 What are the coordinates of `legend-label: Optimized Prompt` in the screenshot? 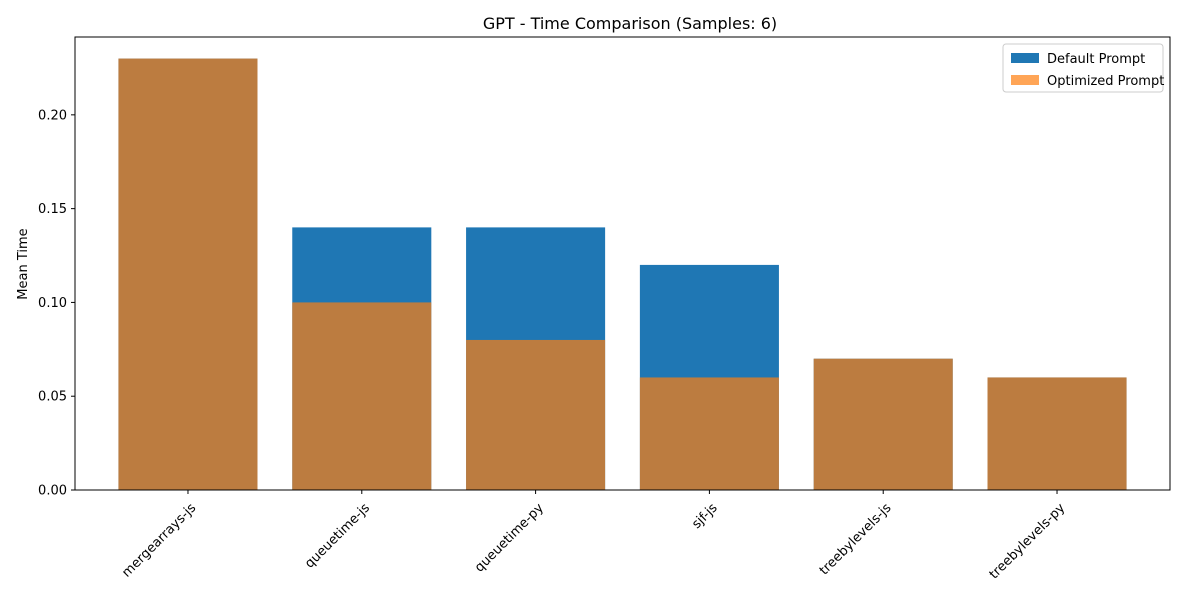 It's located at (1105, 81).